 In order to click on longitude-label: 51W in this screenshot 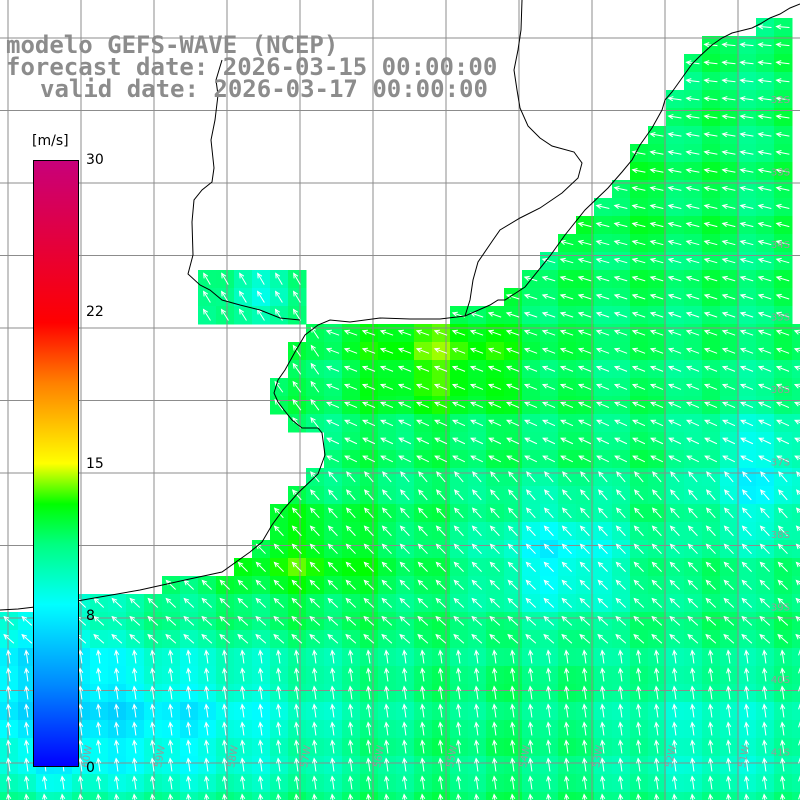, I will do `click(744, 756)`.